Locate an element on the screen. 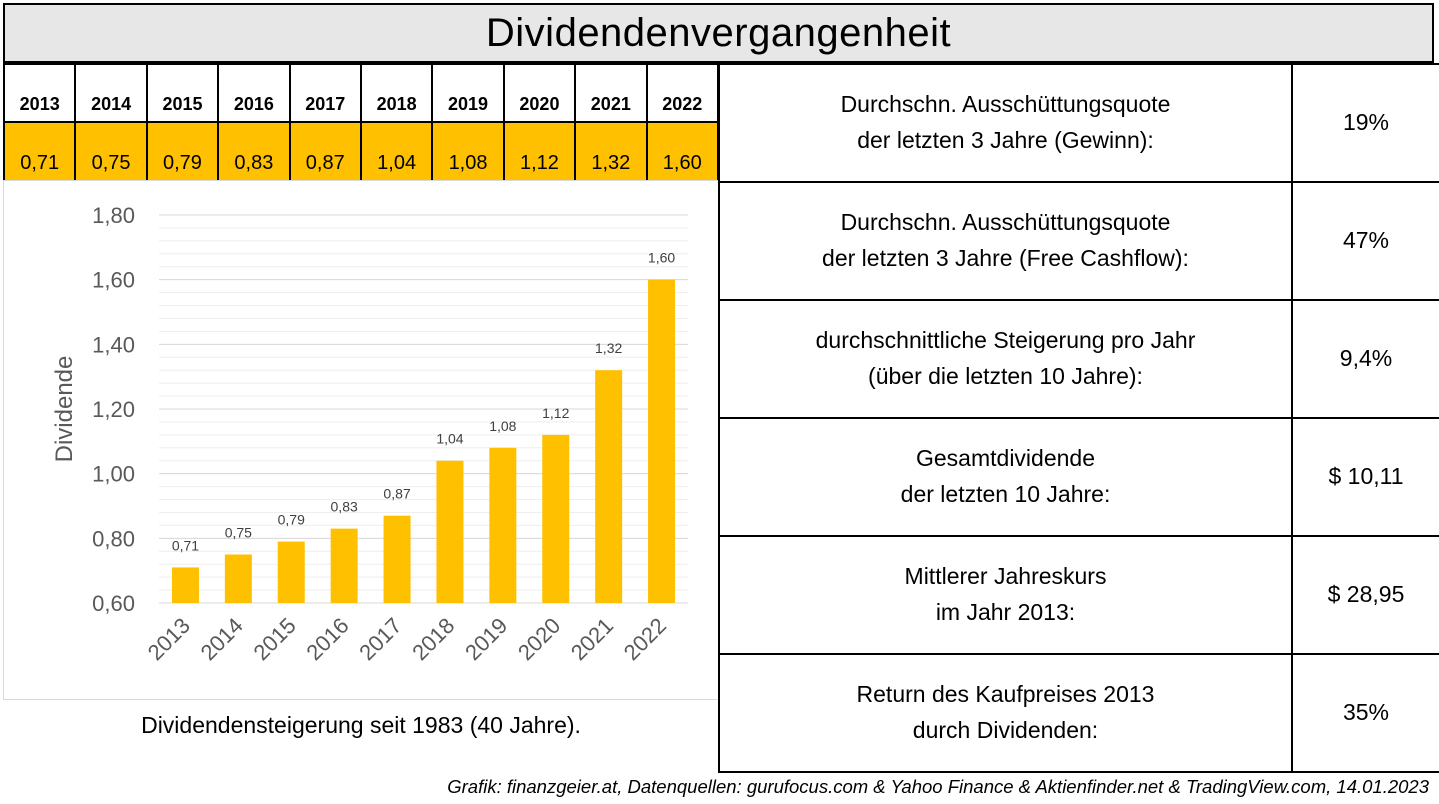 The height and width of the screenshot is (804, 1439). y-tick-label: 0,80 is located at coordinates (113, 538).